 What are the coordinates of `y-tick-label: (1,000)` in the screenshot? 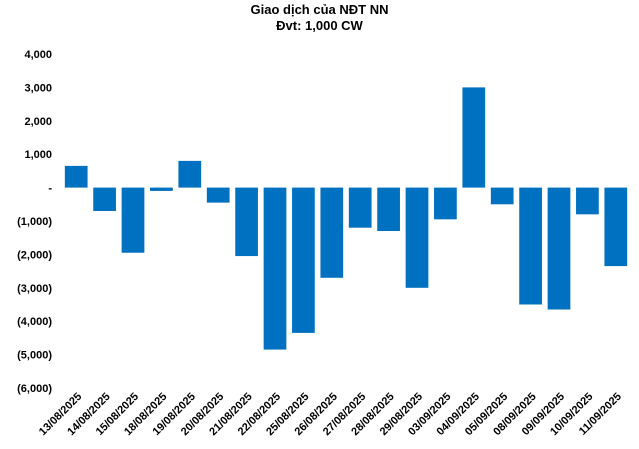 It's located at (34, 222).